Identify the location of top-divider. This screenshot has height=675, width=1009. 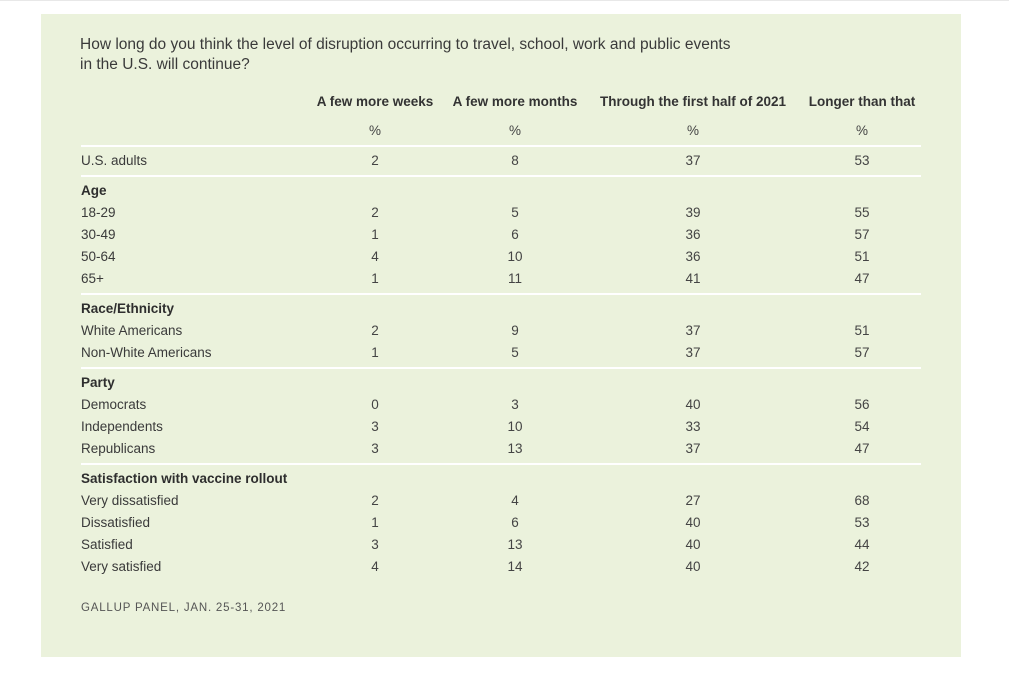
(504, 0).